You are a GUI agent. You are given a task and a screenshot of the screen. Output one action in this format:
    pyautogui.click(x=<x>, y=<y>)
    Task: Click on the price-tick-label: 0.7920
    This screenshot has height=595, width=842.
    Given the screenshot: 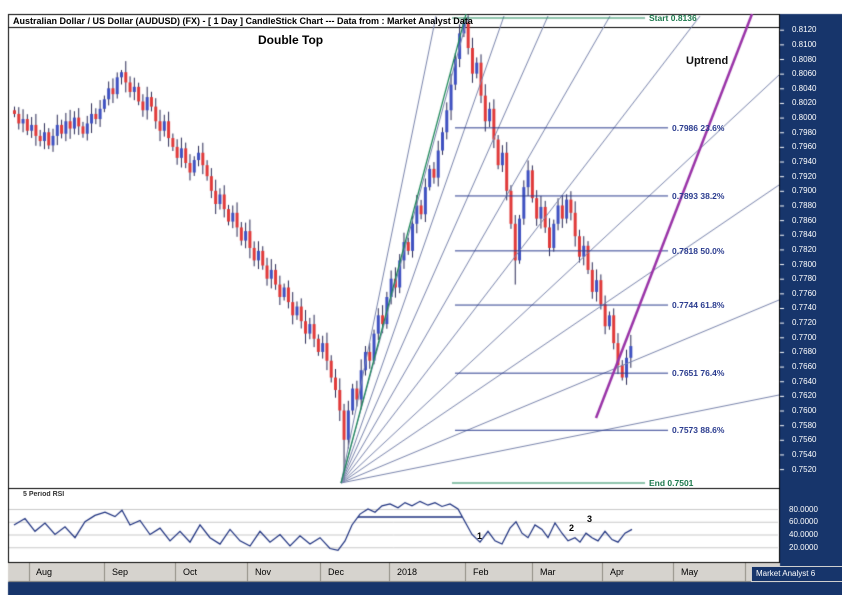 What is the action you would take?
    pyautogui.click(x=804, y=176)
    